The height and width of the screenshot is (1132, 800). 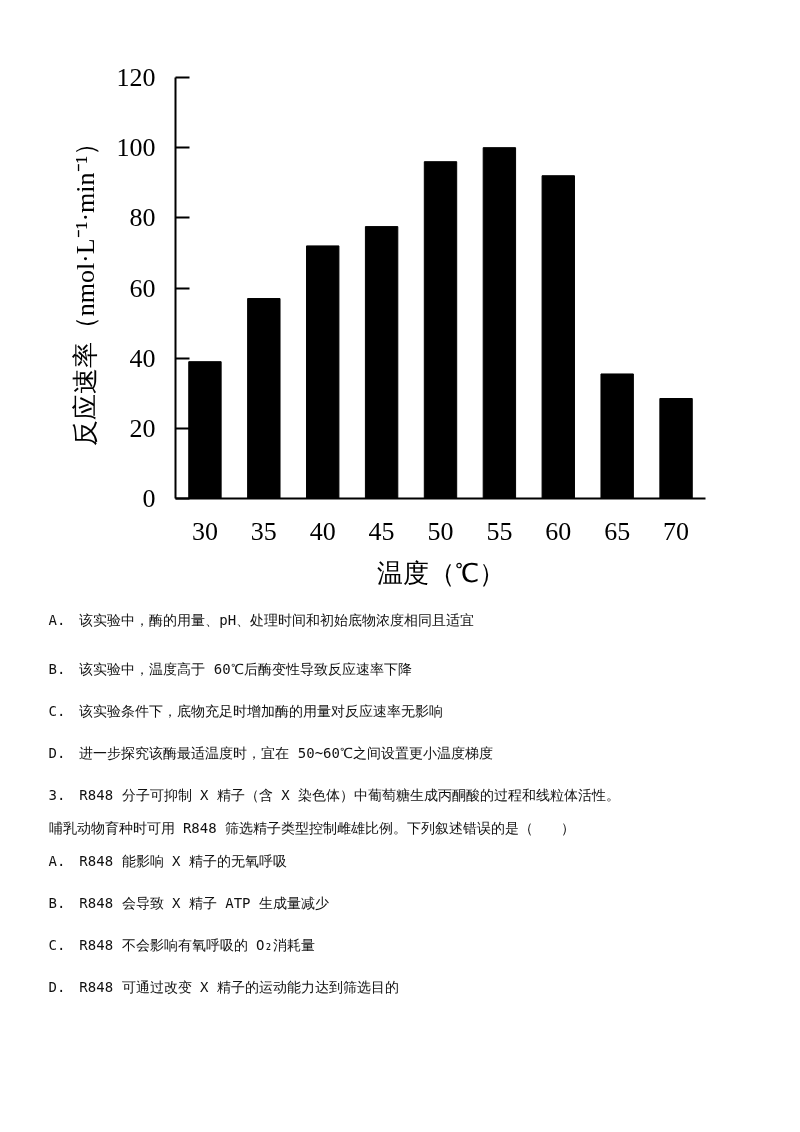 I want to click on y-axis-title: 反应速率（nmol·L⁻¹·min⁻¹）, so click(x=85, y=288).